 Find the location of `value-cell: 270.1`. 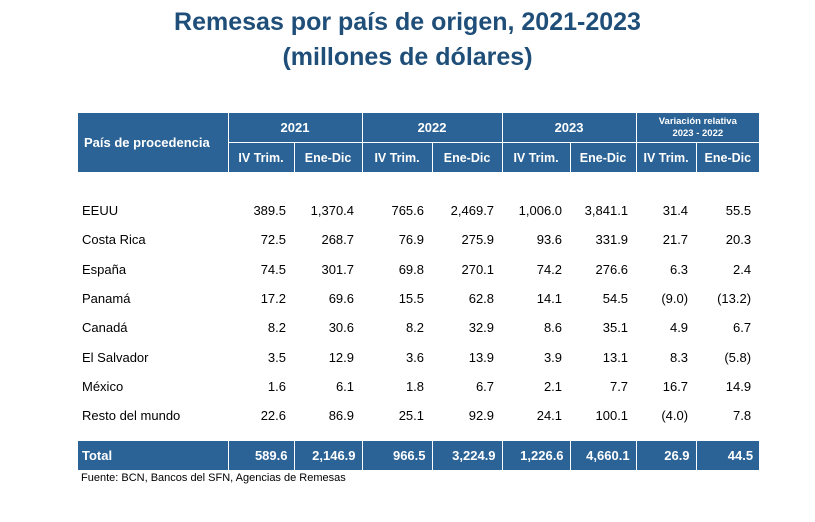

value-cell: 270.1 is located at coordinates (478, 269).